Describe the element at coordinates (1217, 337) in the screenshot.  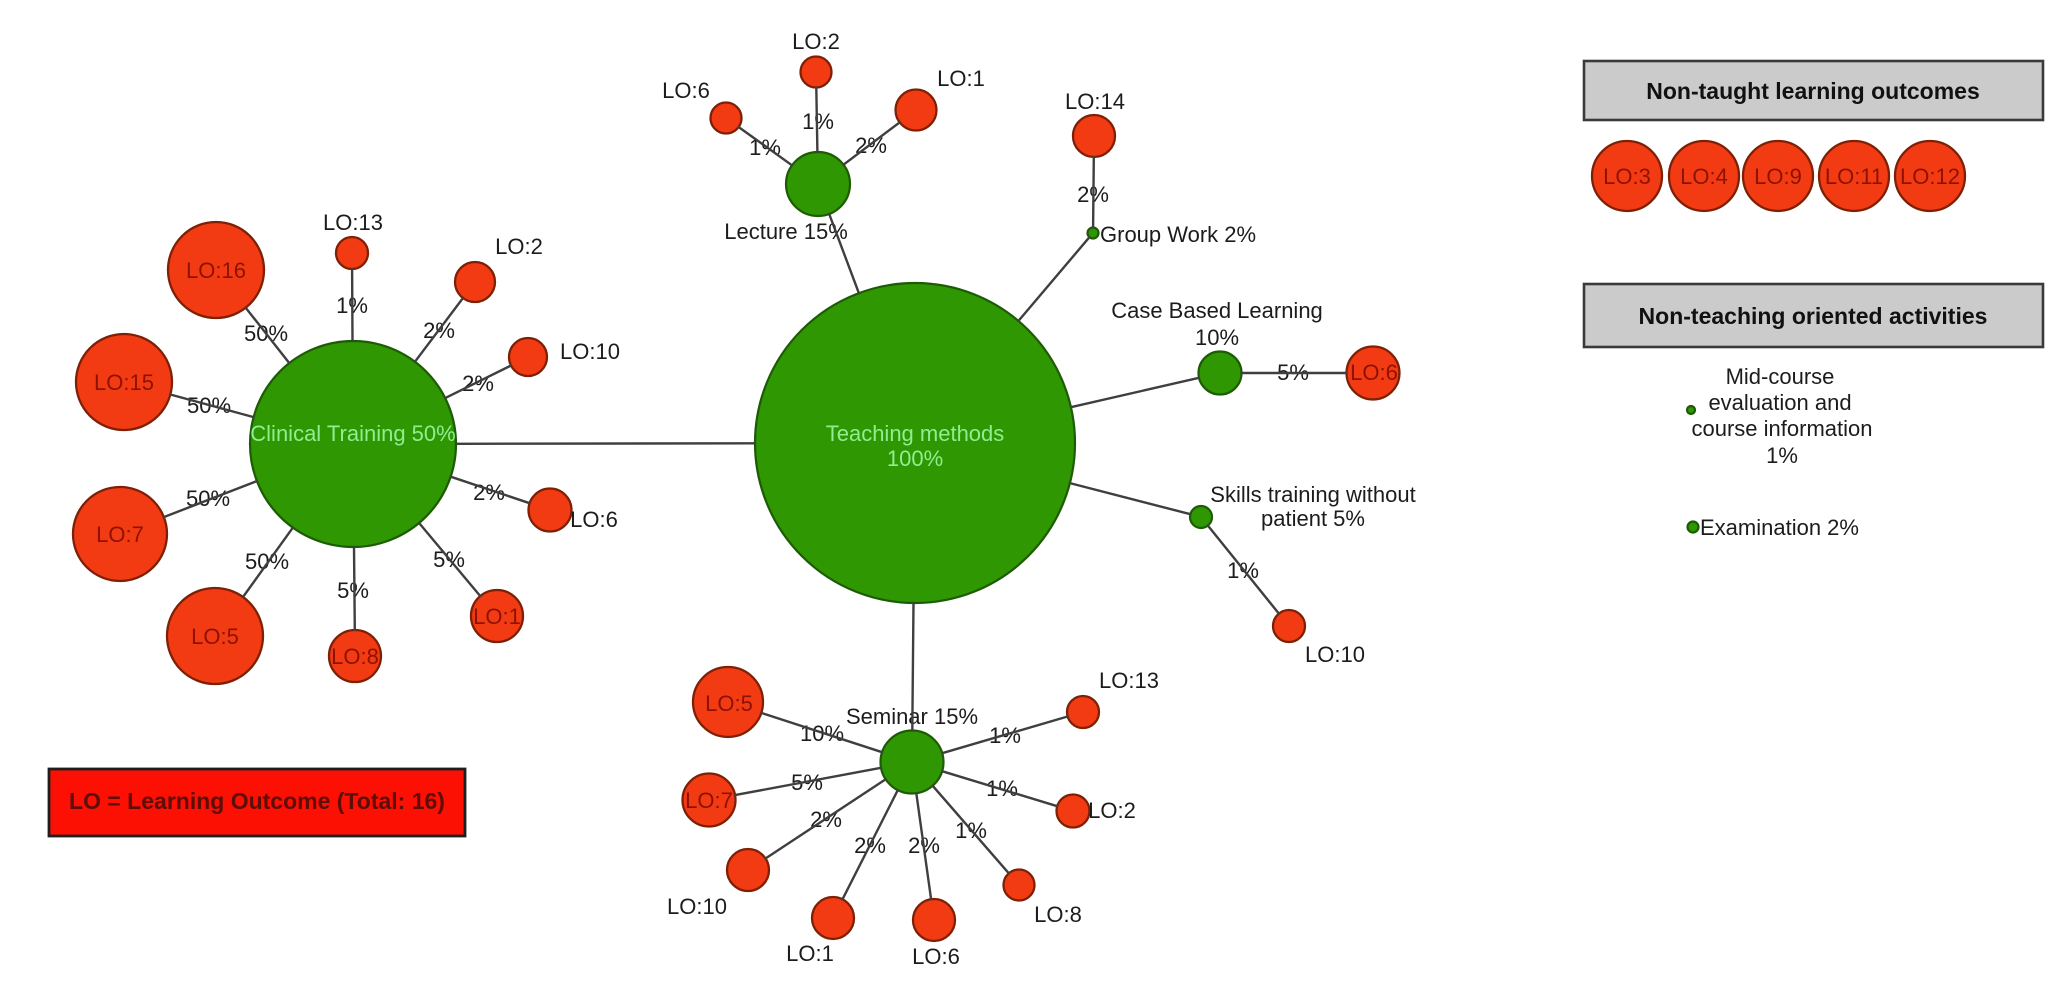
I see `svg-text: 10%` at that location.